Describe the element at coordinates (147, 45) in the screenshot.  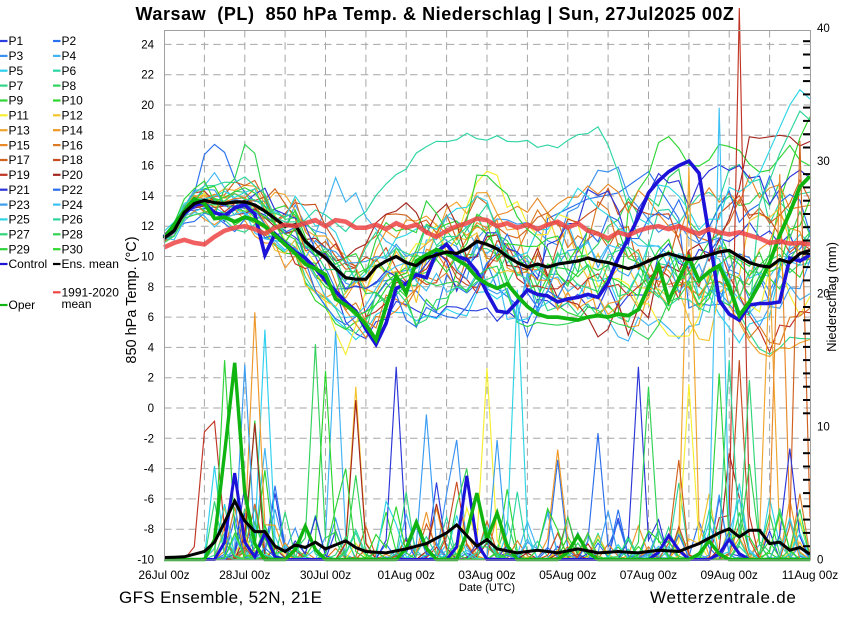
I see `svg-text: 24` at that location.